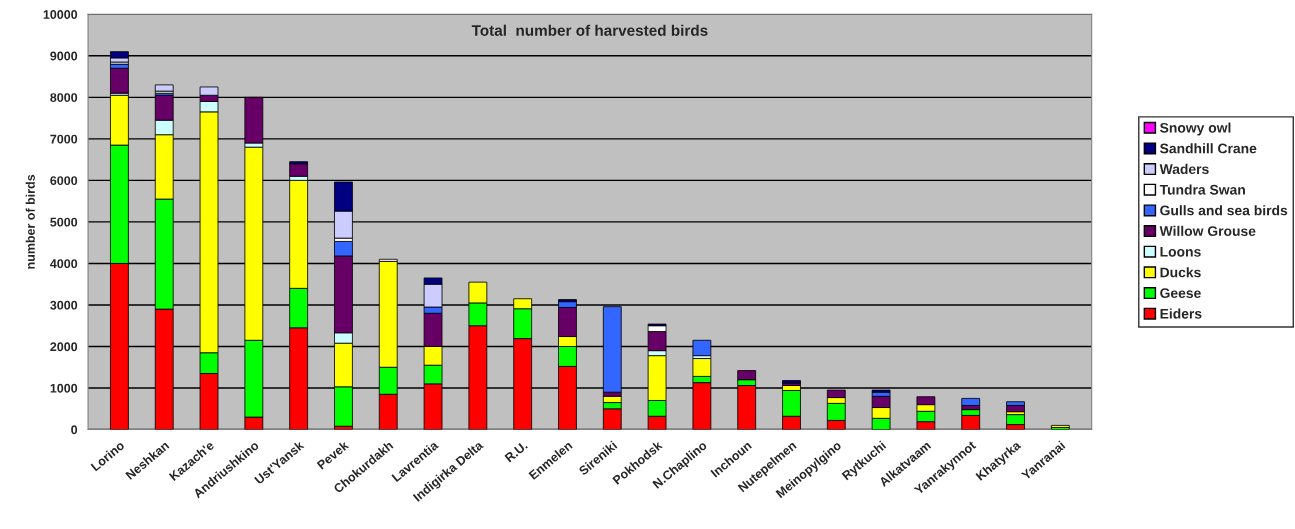  What do you see at coordinates (589, 30) in the screenshot?
I see `text: Total number of harvested birds` at bounding box center [589, 30].